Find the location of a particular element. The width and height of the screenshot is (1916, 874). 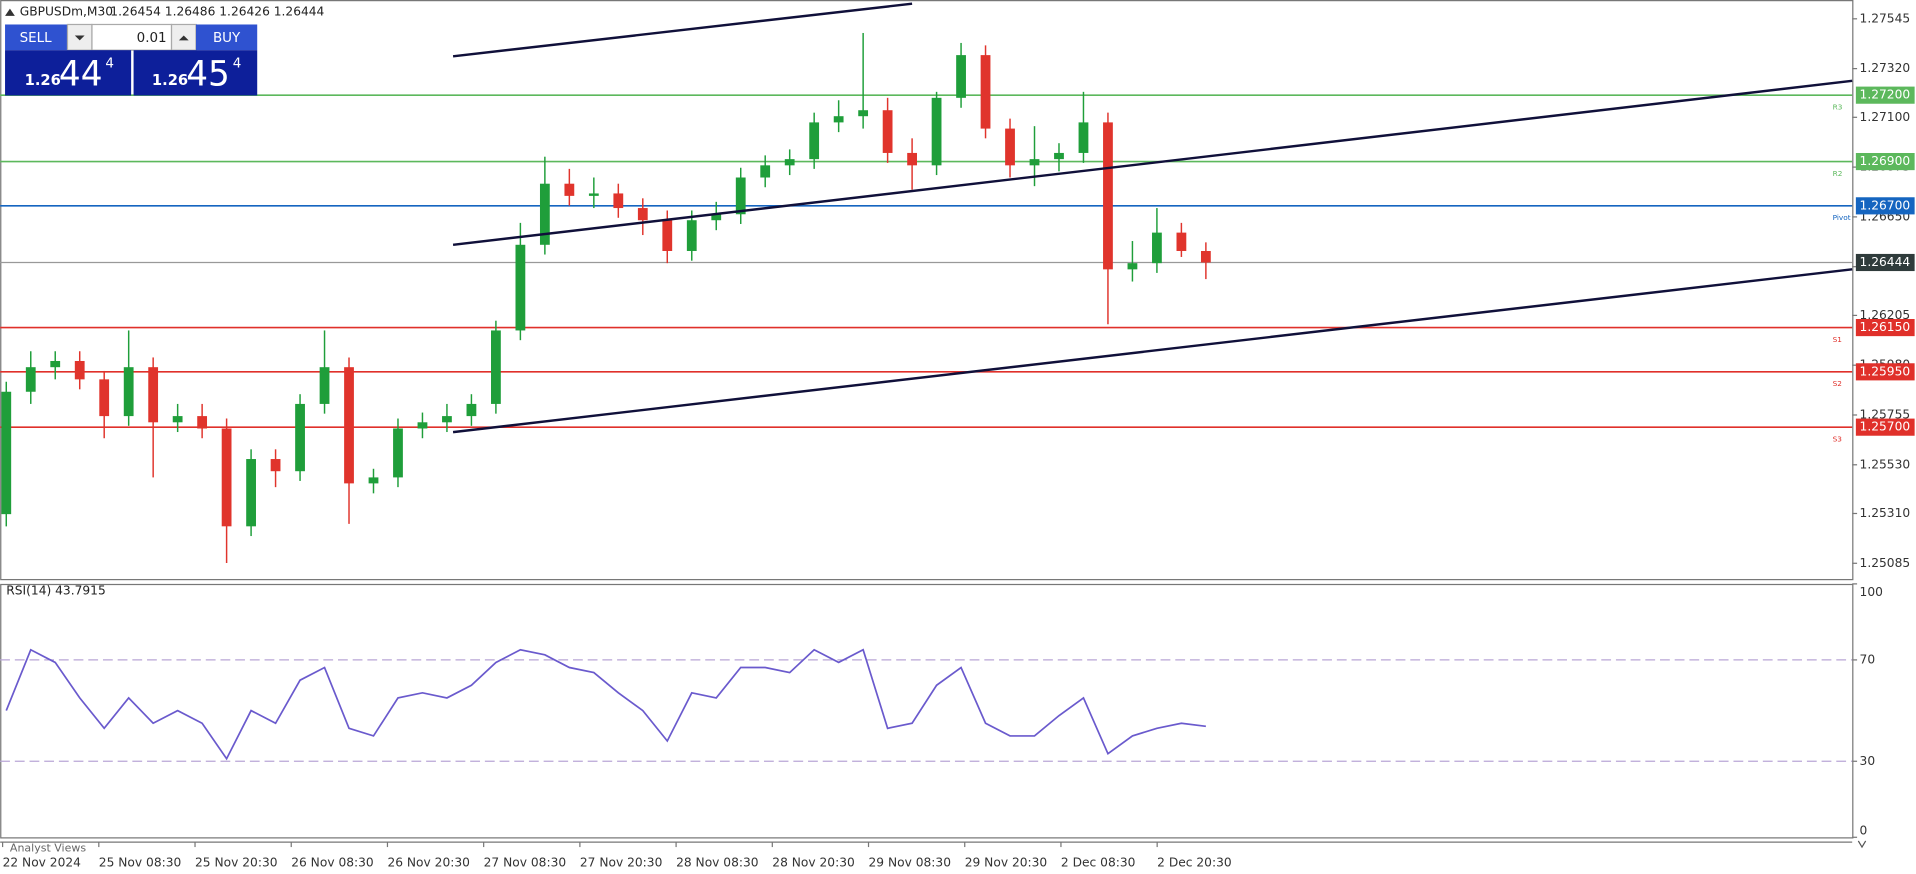

sell-price-box is located at coordinates (68, 73).